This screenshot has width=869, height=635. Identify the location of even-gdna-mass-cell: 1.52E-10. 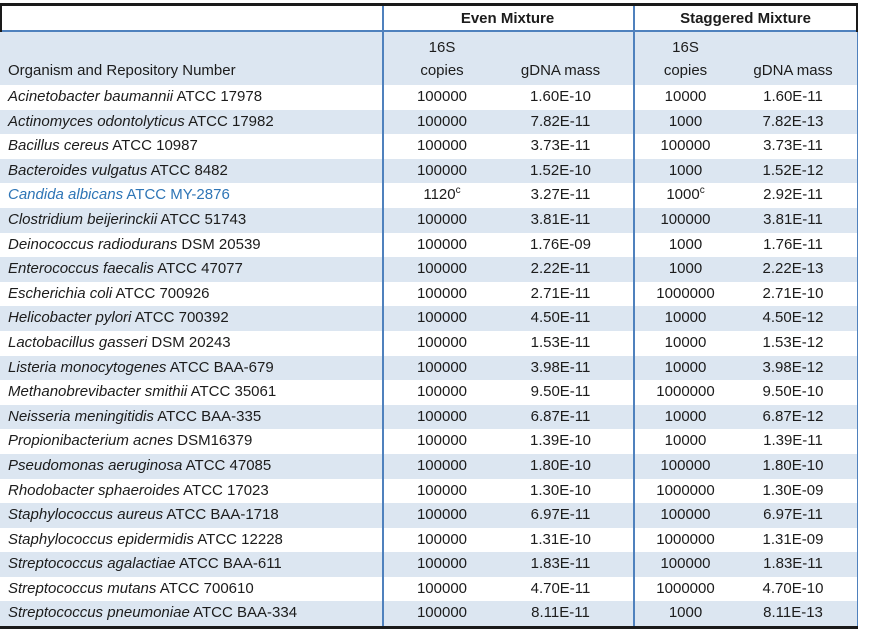
(560, 170).